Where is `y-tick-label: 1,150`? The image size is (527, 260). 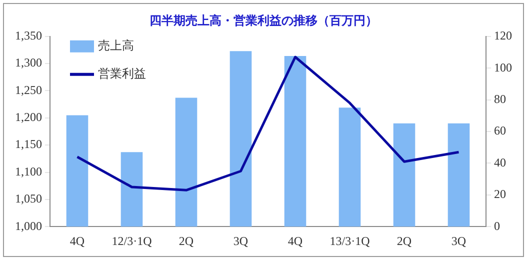
y-tick-label: 1,150 is located at coordinates (28, 144).